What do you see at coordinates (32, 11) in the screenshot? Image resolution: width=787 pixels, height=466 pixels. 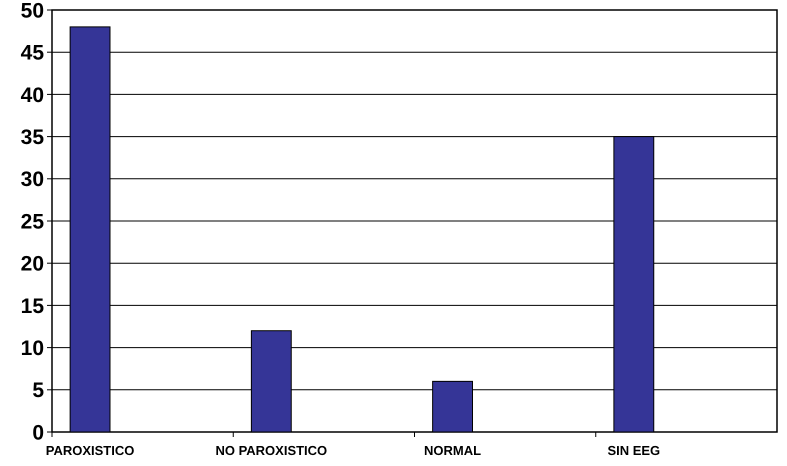 I see `y-tick-label: 50` at bounding box center [32, 11].